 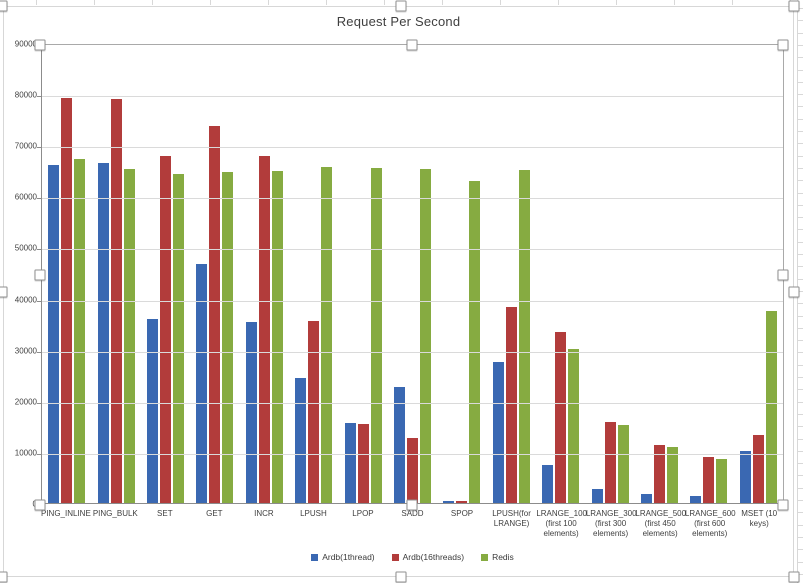 I want to click on y-axis-label: 70000, so click(x=25, y=146).